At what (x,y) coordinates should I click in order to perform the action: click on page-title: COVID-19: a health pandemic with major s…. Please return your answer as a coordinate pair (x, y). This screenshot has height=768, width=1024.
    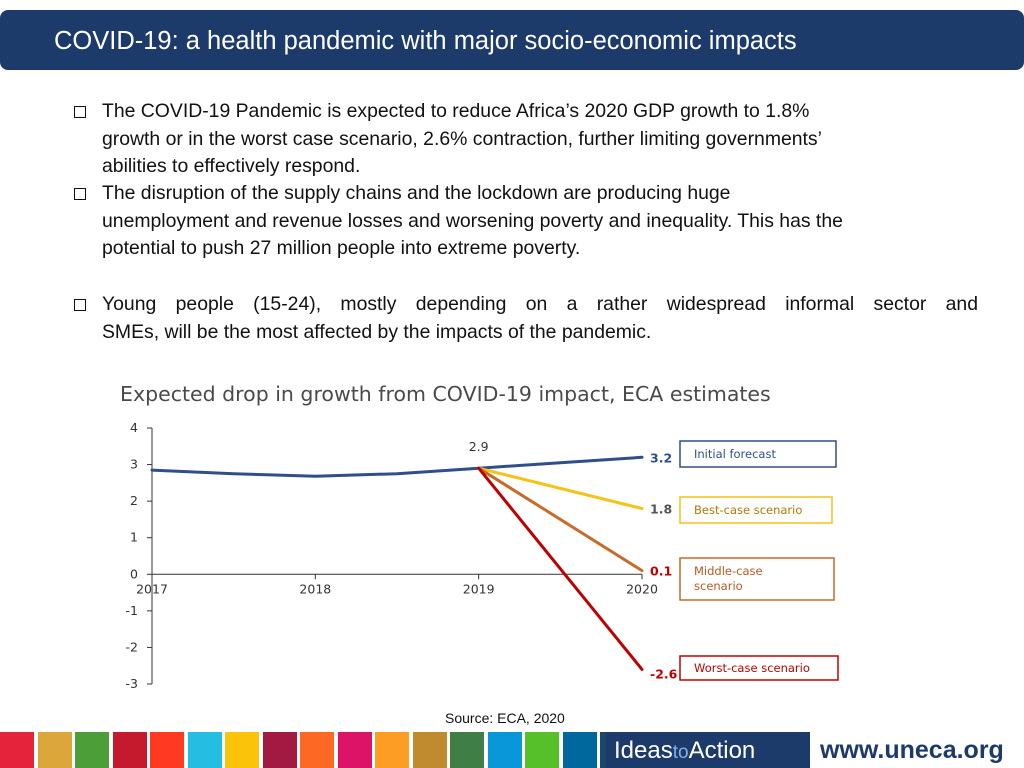
    Looking at the image, I should click on (425, 41).